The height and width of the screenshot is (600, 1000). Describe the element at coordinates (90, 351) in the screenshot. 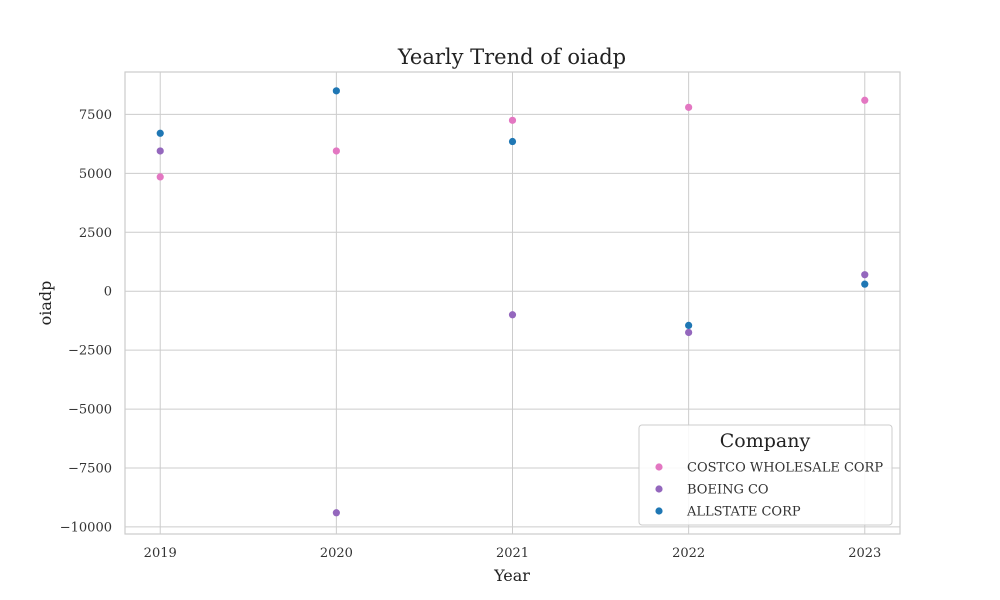

I see `y-tick-label: −2500` at that location.